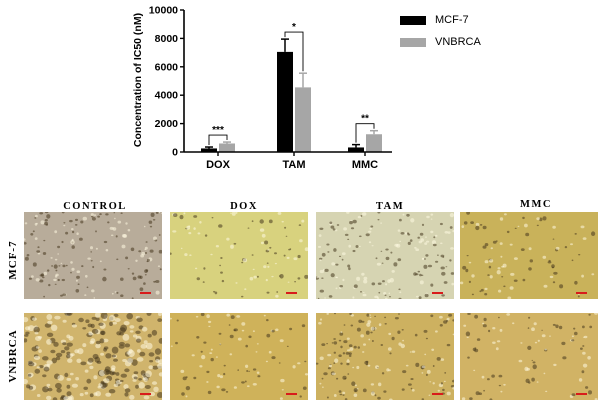 The height and width of the screenshot is (400, 600). I want to click on legend-label-vnbrca: VNBRCA, so click(458, 42).